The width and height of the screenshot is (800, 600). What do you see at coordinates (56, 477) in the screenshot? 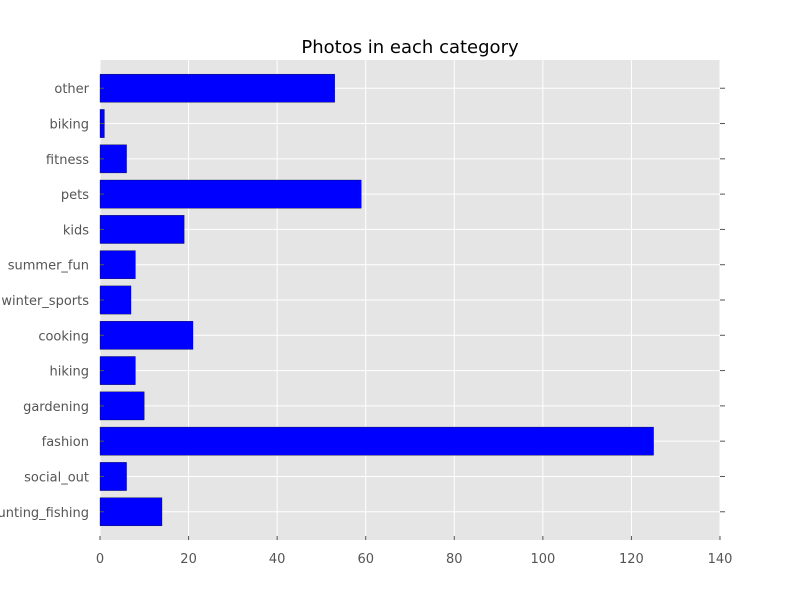
I see `y-tick-label: social_out` at bounding box center [56, 477].